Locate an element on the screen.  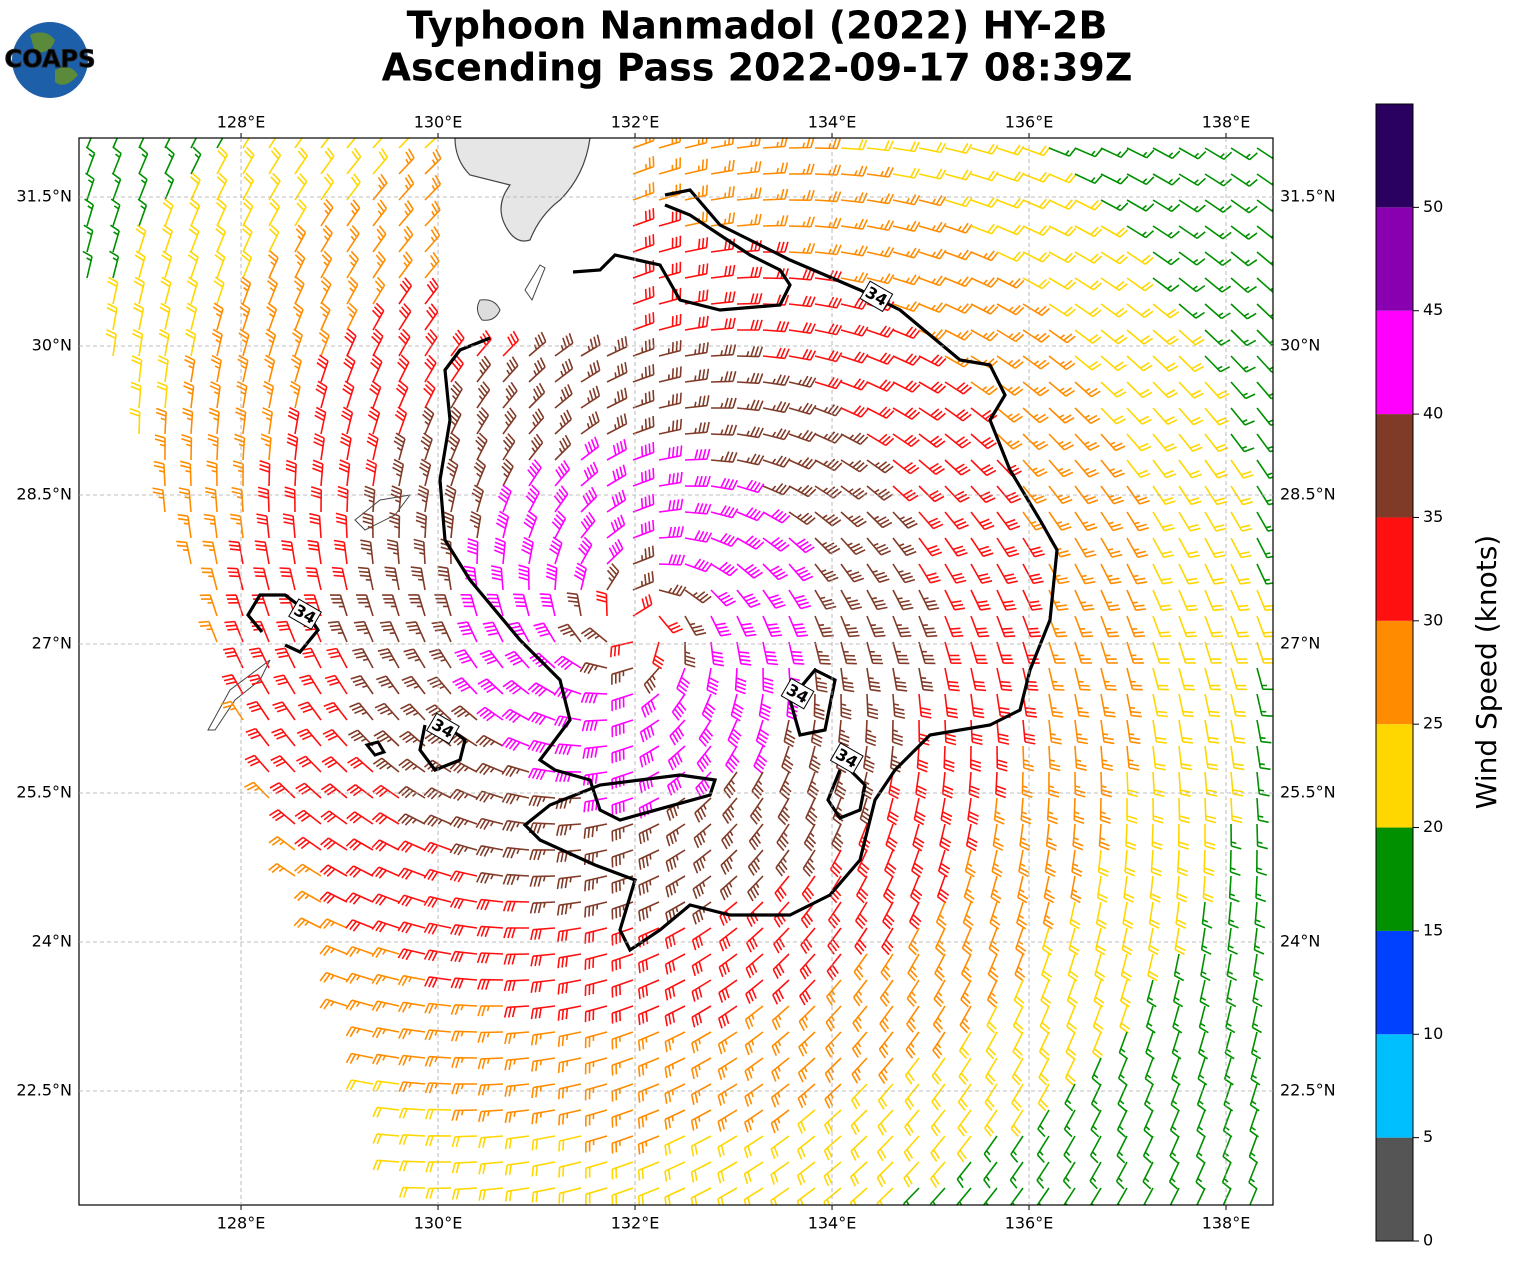
colorbar-tick-label: 25 is located at coordinates (1433, 723).